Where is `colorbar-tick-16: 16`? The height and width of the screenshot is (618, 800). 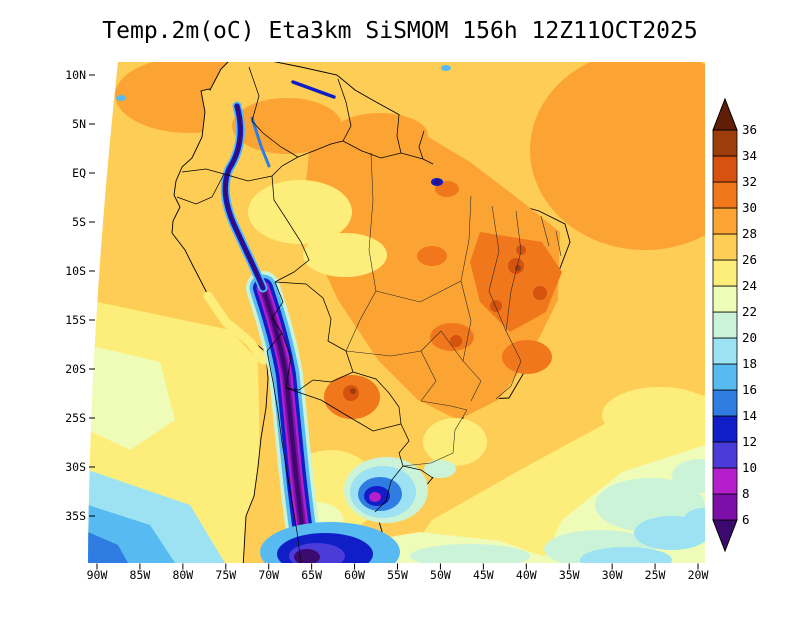
colorbar-tick-16: 16 is located at coordinates (750, 389).